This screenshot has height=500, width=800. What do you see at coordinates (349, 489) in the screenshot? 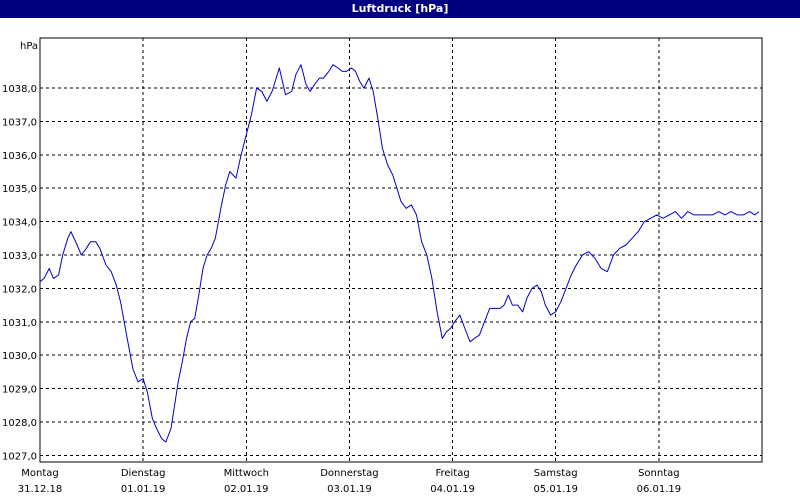
I see `x-tick-date: 03.01.19` at bounding box center [349, 489].